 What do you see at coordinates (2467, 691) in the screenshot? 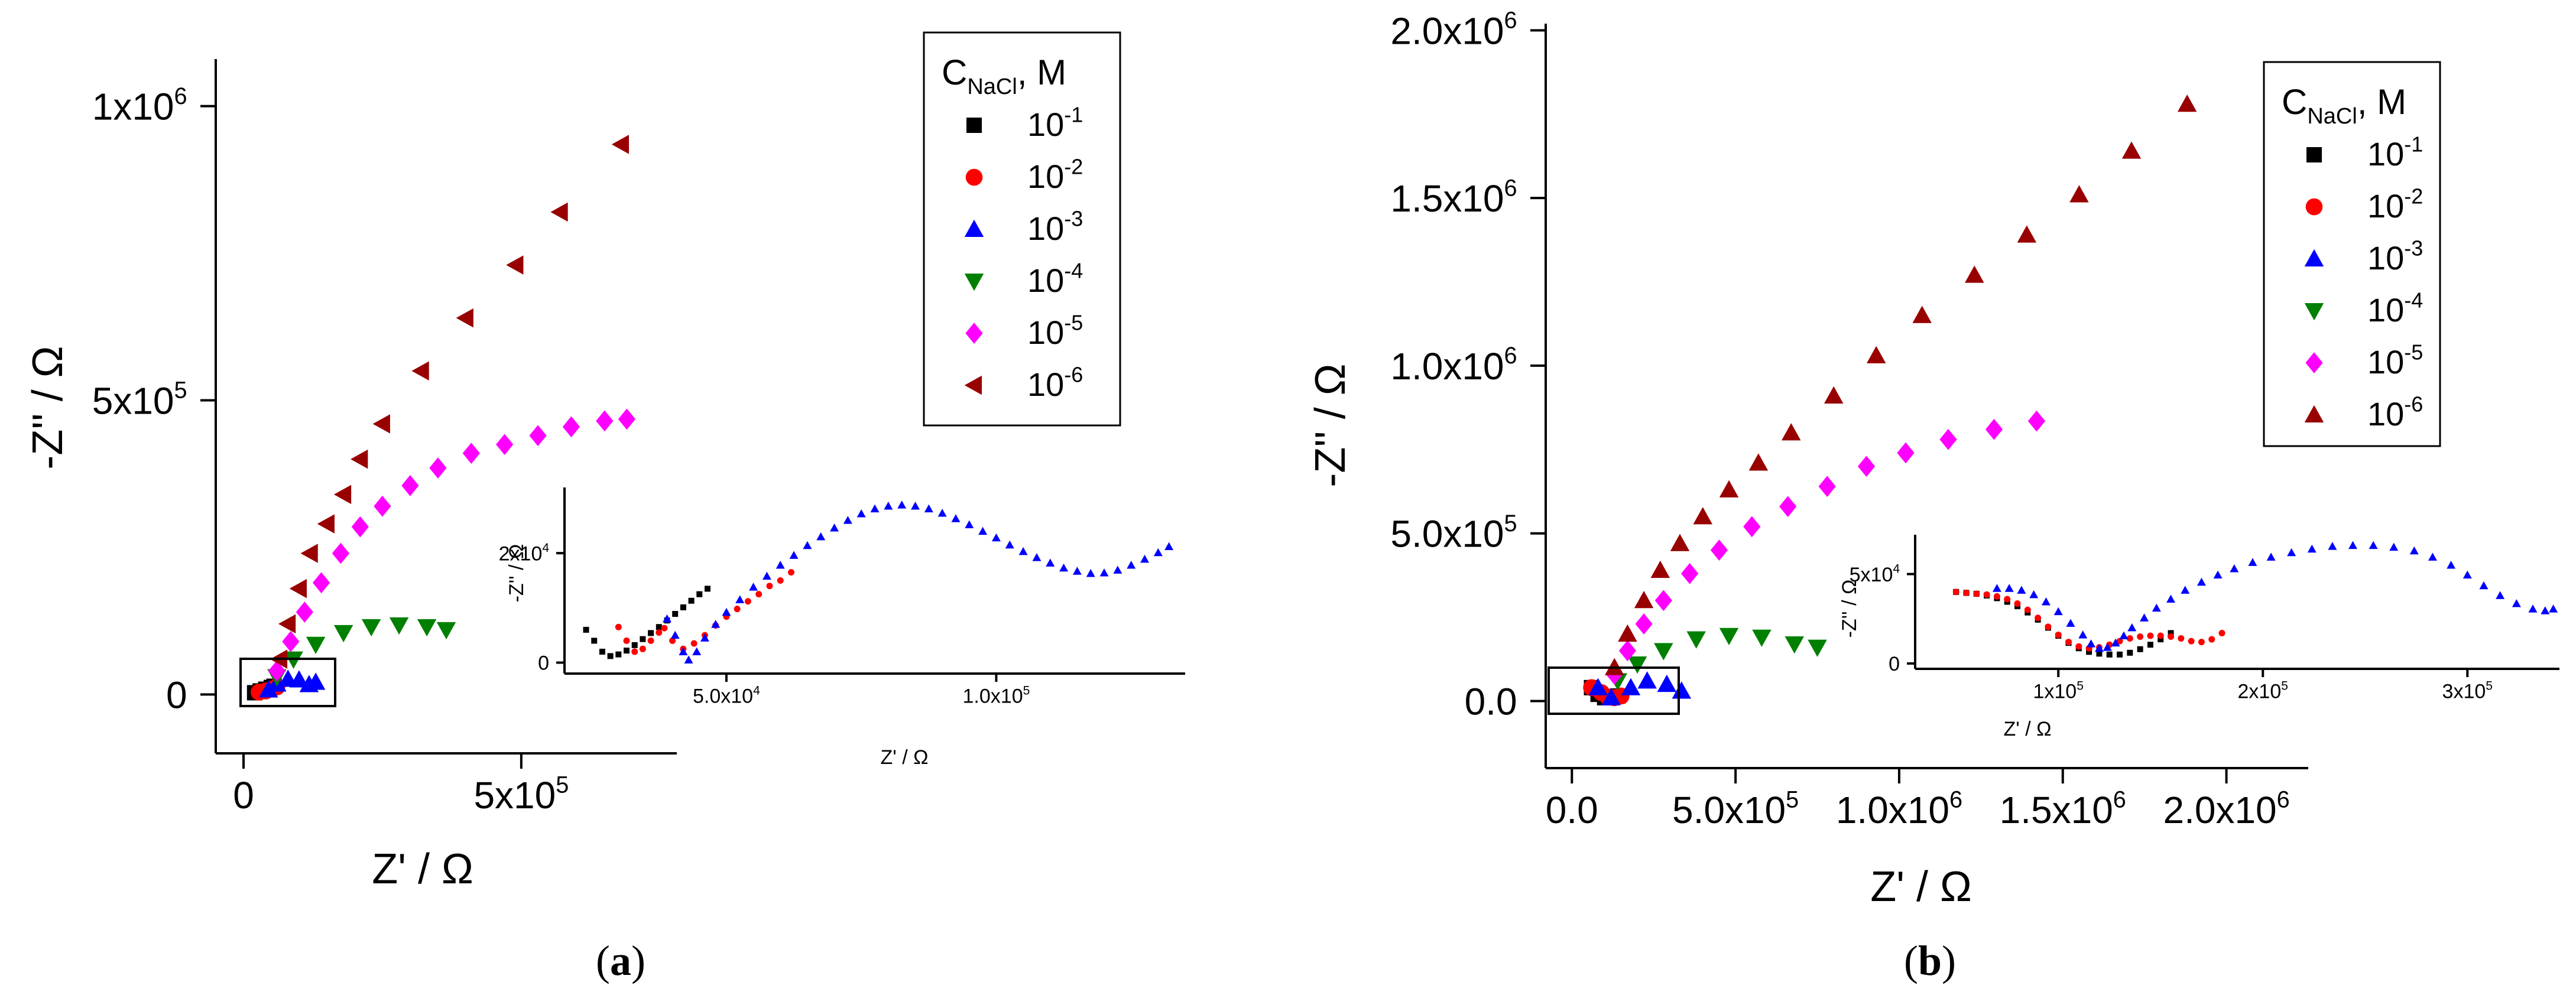
I see `b-inset-x-tick-label: 3x10⁵` at bounding box center [2467, 691].